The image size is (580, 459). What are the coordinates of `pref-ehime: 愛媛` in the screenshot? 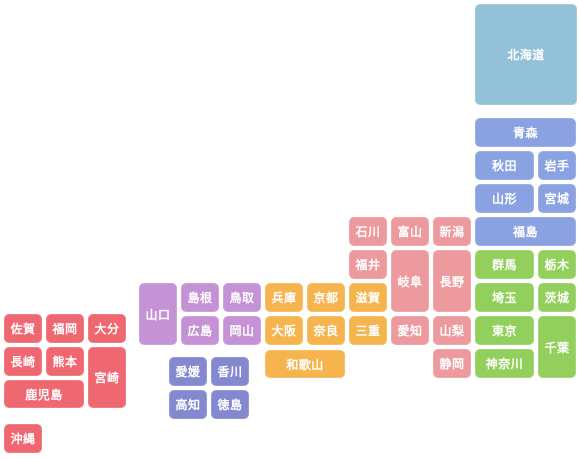 It's located at (188, 371).